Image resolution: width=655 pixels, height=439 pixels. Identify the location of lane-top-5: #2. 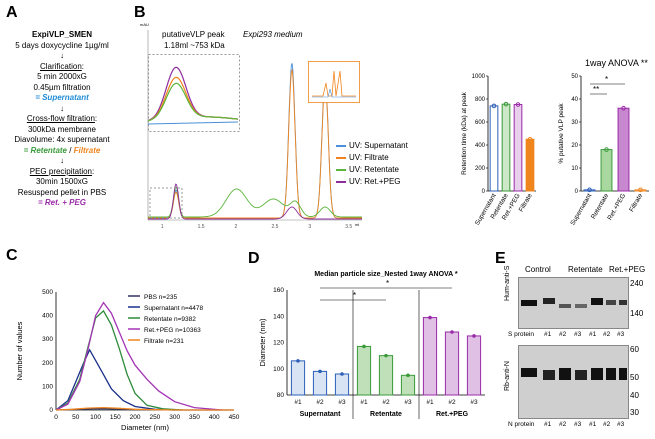
(607, 334).